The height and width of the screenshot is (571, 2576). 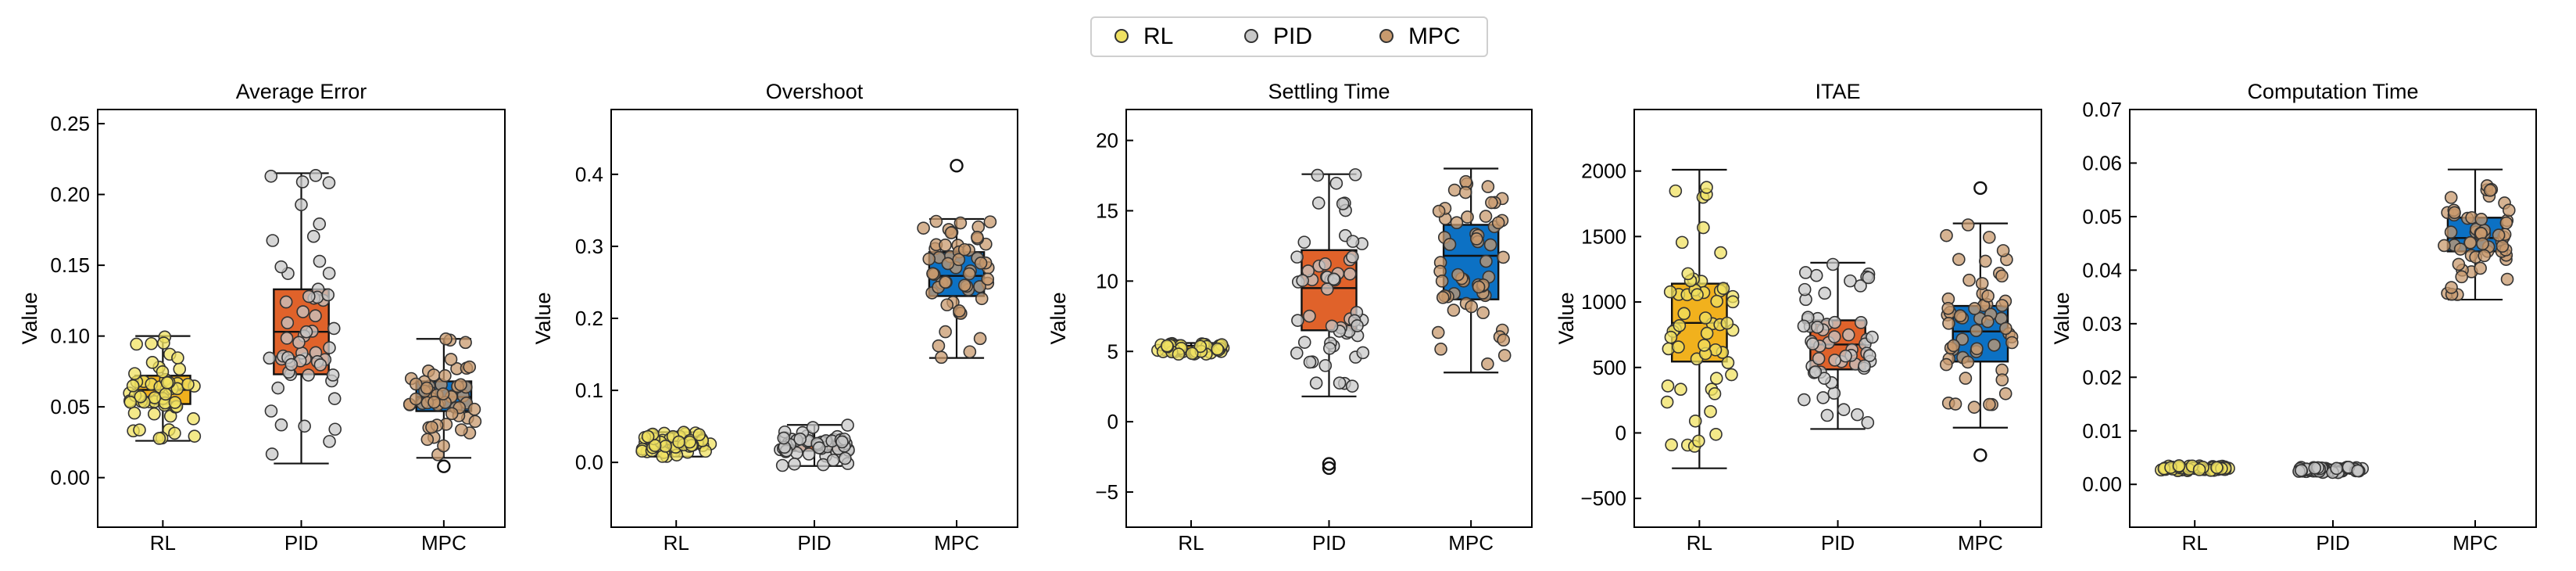 What do you see at coordinates (1107, 210) in the screenshot?
I see `y-tick-label: 15` at bounding box center [1107, 210].